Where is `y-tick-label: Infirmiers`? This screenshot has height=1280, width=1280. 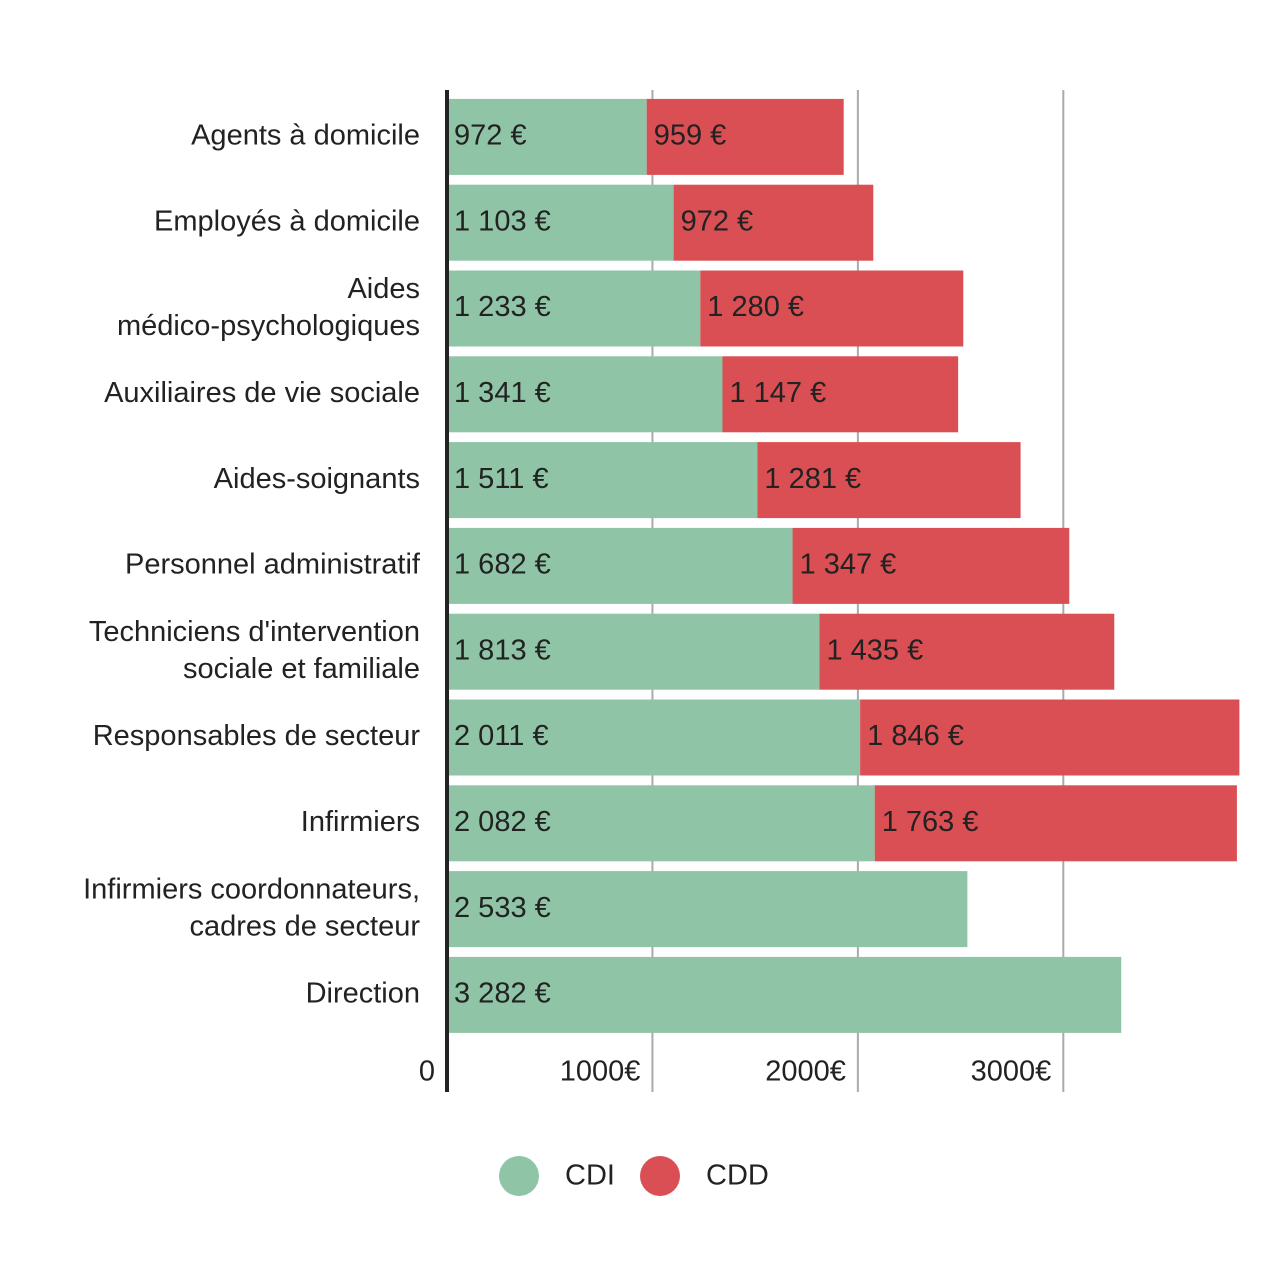
y-tick-label: Infirmiers is located at coordinates (360, 822).